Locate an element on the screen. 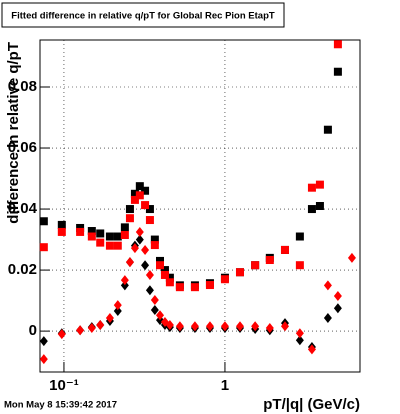 This screenshot has height=414, width=400. y-tick-label: 0.08 is located at coordinates (22, 86).